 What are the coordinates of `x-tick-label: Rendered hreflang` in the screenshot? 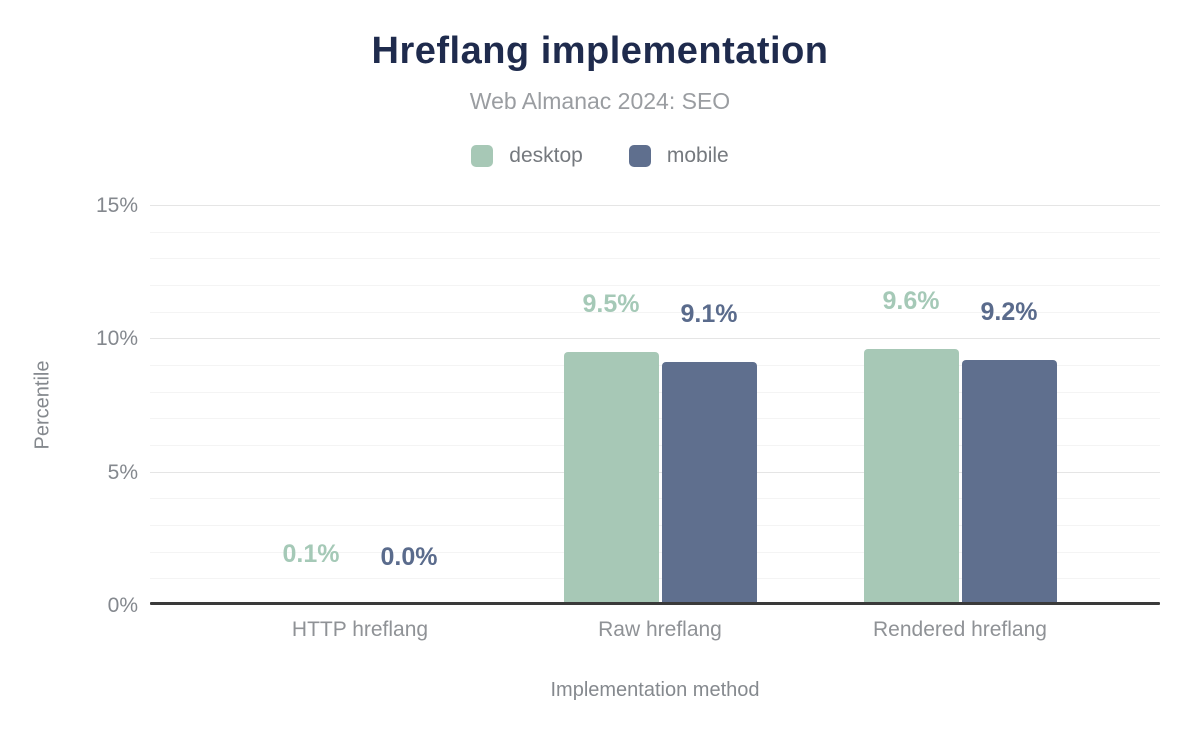 It's located at (960, 629).